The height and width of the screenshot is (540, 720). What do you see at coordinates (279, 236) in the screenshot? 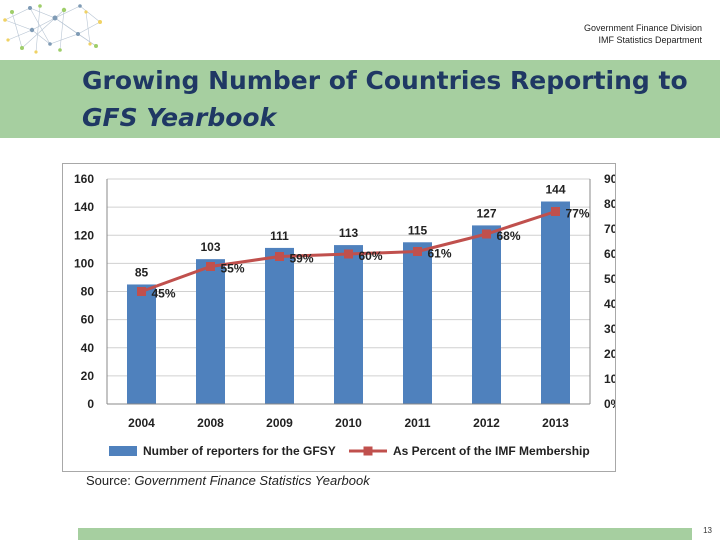
I see `bar-data-label: 111` at bounding box center [279, 236].